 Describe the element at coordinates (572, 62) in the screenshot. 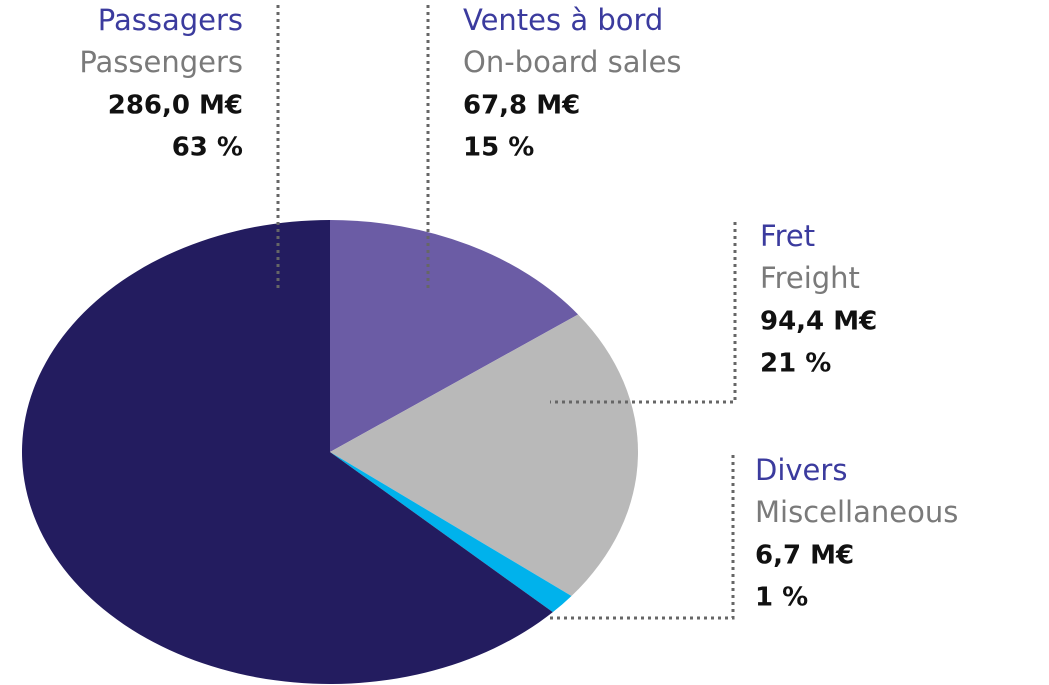

I see `slice-subtitle: On-board sales` at that location.